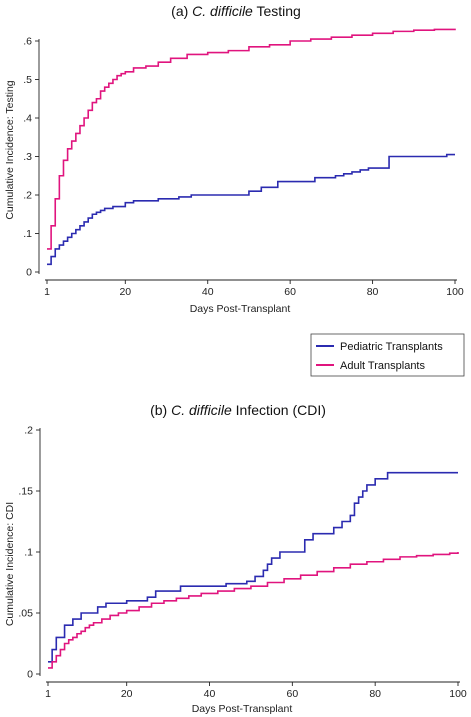 This screenshot has width=471, height=717. I want to click on panel-a-x-tick-label: 80, so click(373, 292).